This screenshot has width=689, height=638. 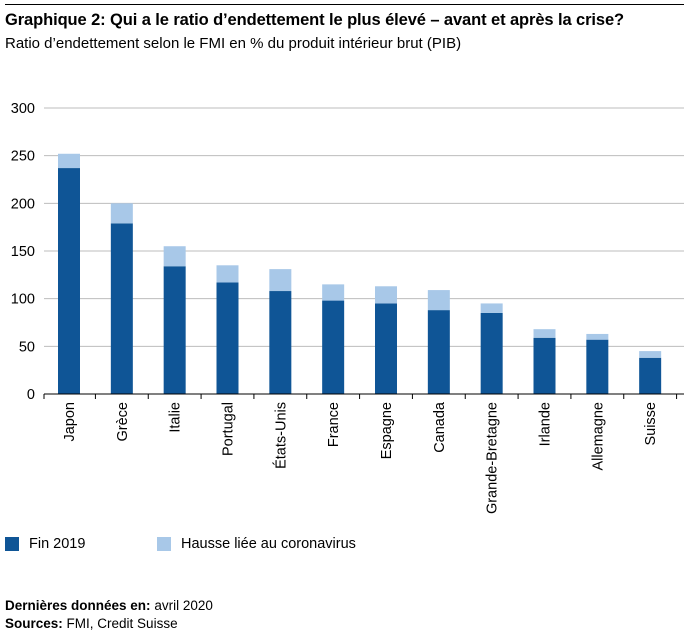 I want to click on footer-sources-value: FMI, Credit Suisse, so click(x=122, y=623).